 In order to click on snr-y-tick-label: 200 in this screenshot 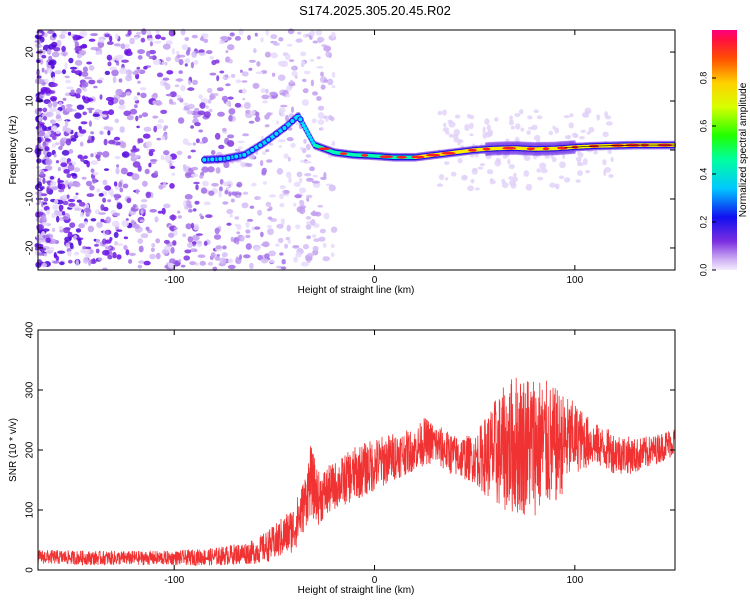, I will do `click(30, 449)`.